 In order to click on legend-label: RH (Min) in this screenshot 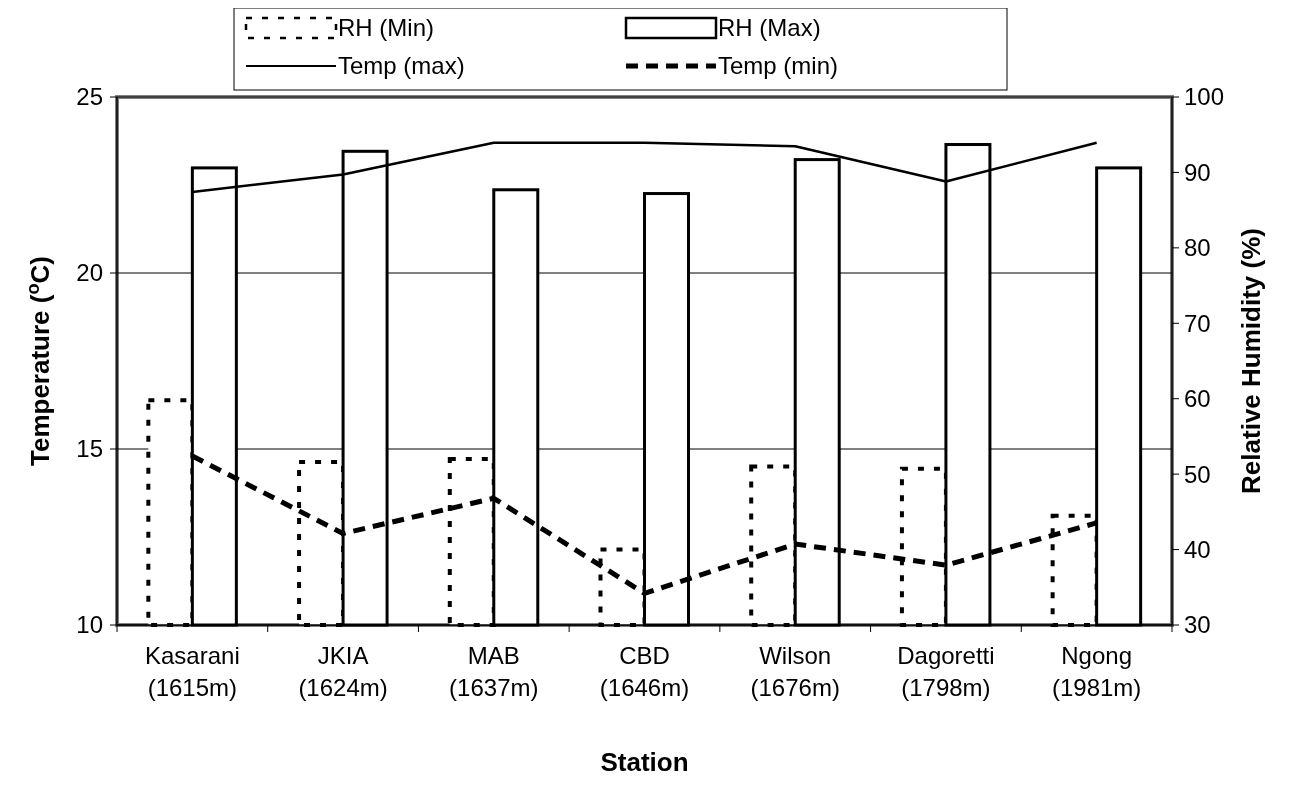, I will do `click(386, 28)`.